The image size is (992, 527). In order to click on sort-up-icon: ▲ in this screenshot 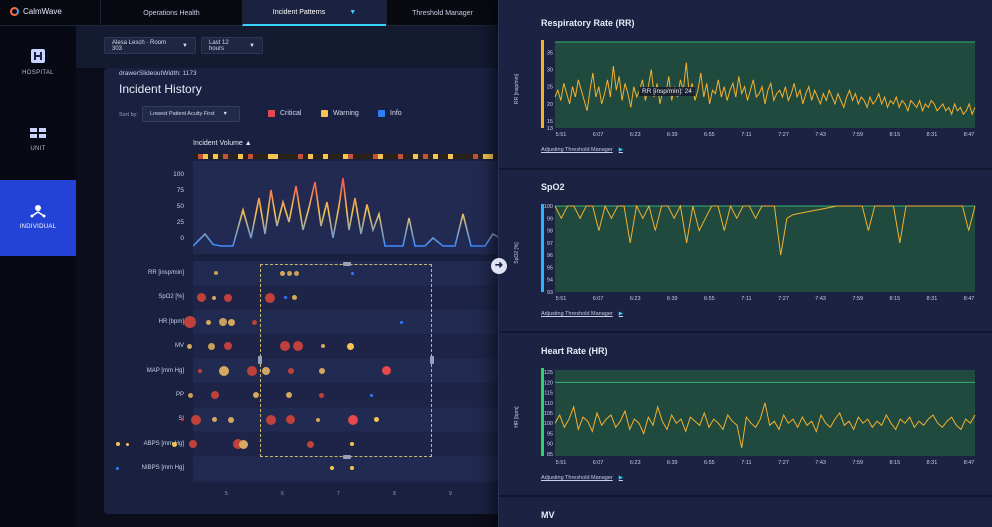, I will do `click(248, 143)`.